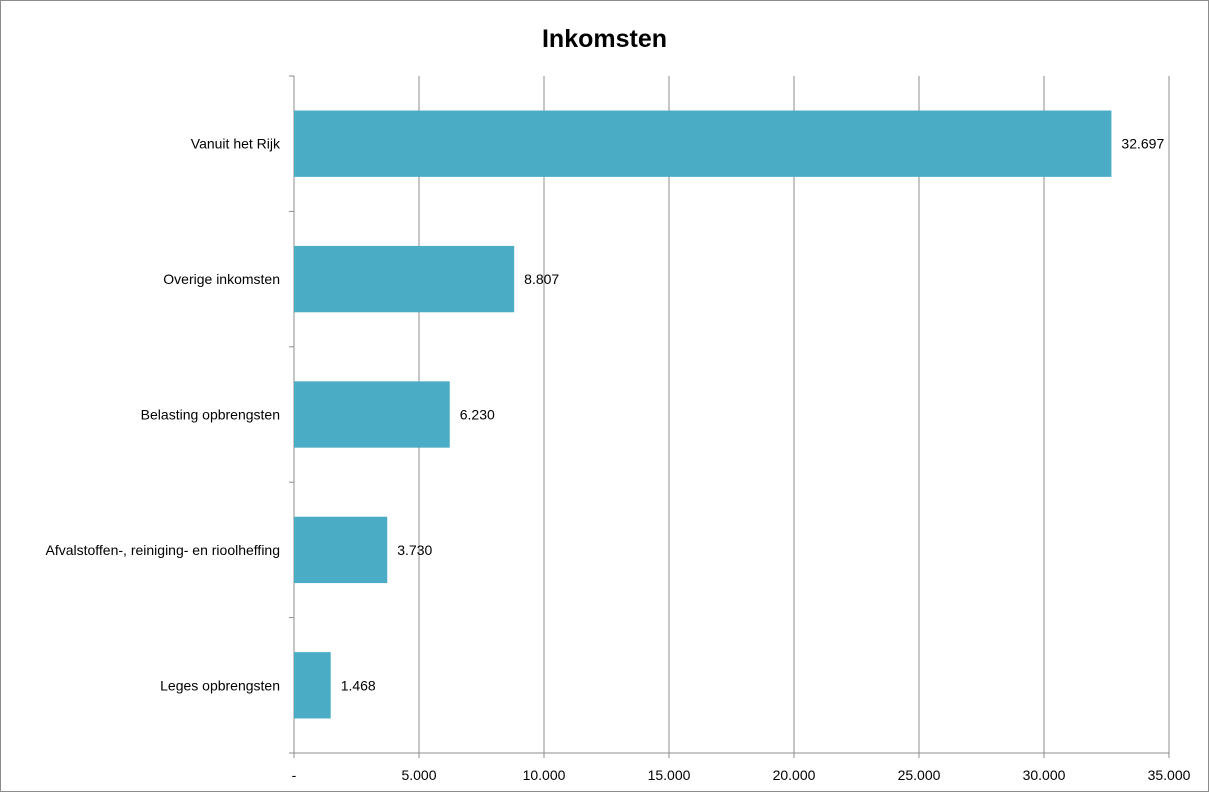 The image size is (1209, 793). Describe the element at coordinates (544, 775) in the screenshot. I see `x-tick-label: 10.000` at that location.